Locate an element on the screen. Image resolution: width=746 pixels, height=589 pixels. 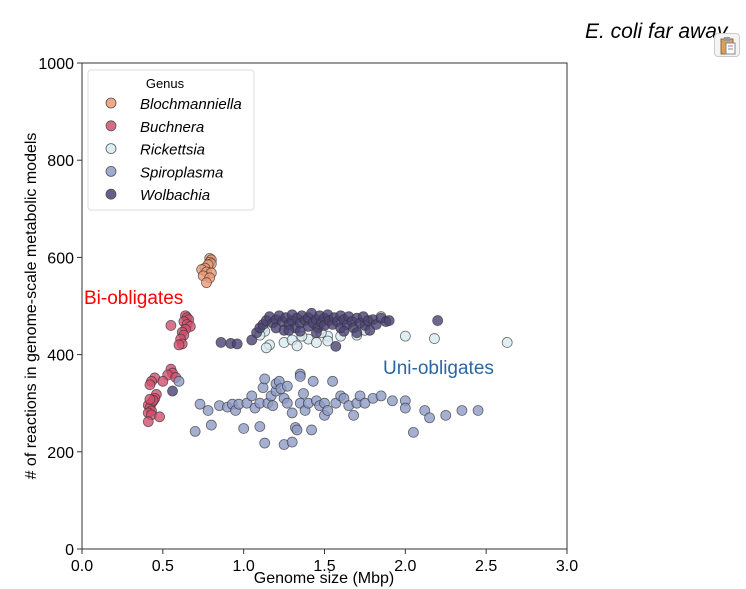
legend-marker-spiroplasma is located at coordinates (111, 171).